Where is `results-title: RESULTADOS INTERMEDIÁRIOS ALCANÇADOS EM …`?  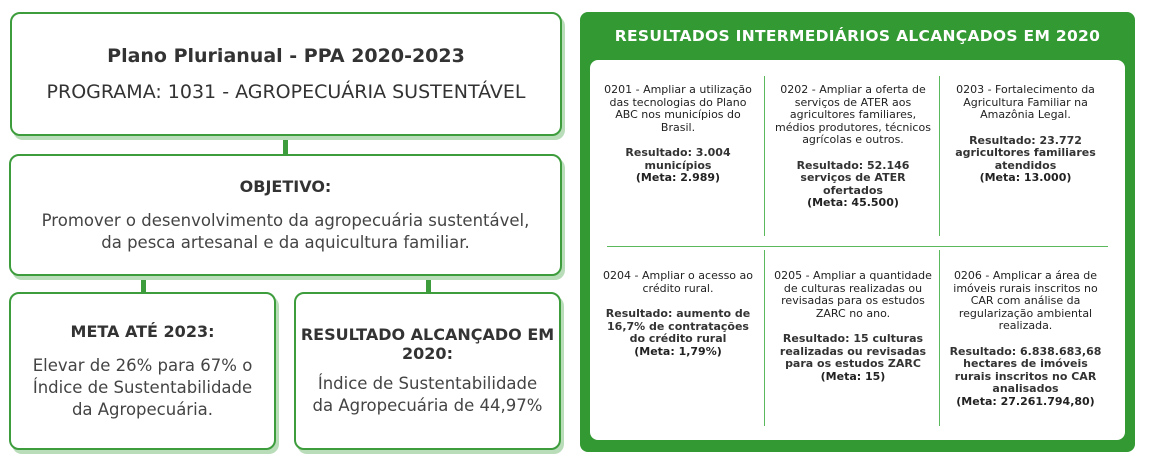 results-title: RESULTADOS INTERMEDIÁRIOS ALCANÇADOS EM … is located at coordinates (857, 36).